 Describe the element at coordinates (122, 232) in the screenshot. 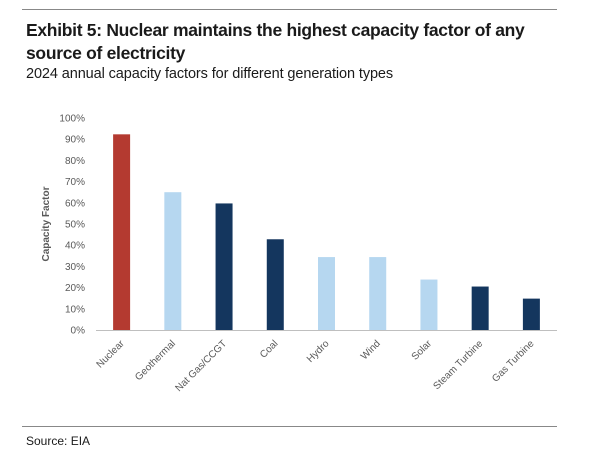

I see `bar-nuclear` at that location.